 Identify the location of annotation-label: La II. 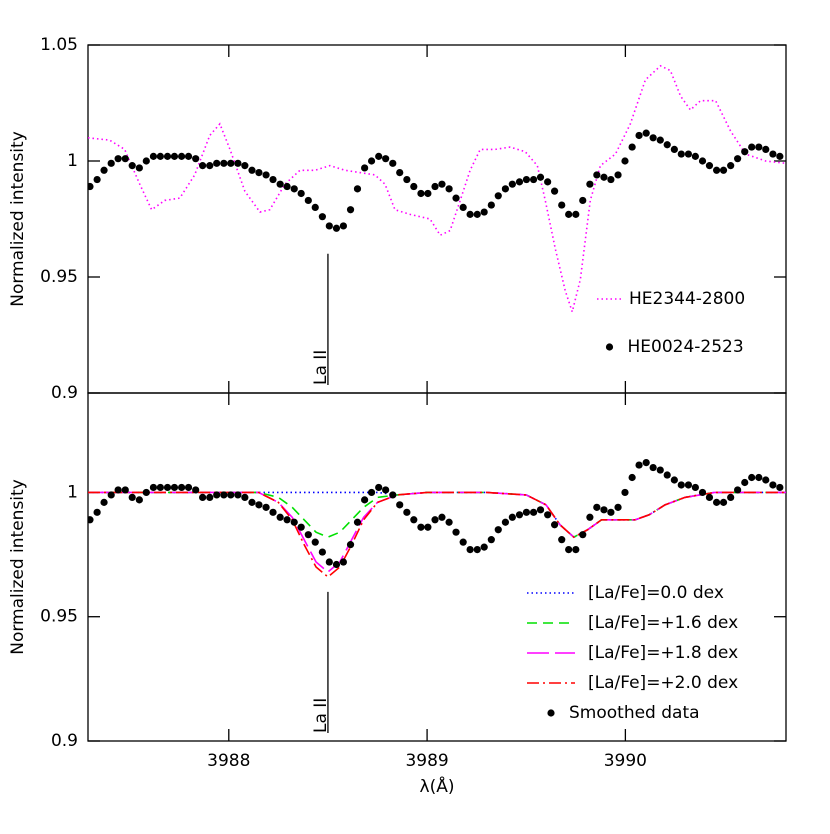
(321, 715).